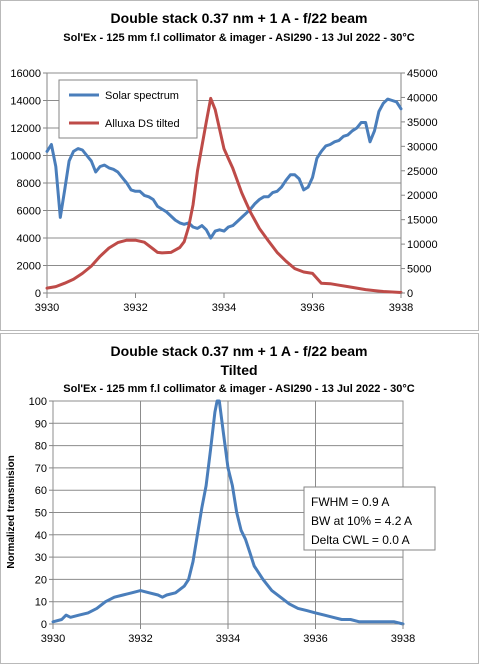  I want to click on top-y2tick-label-40000: 40000, so click(422, 98).